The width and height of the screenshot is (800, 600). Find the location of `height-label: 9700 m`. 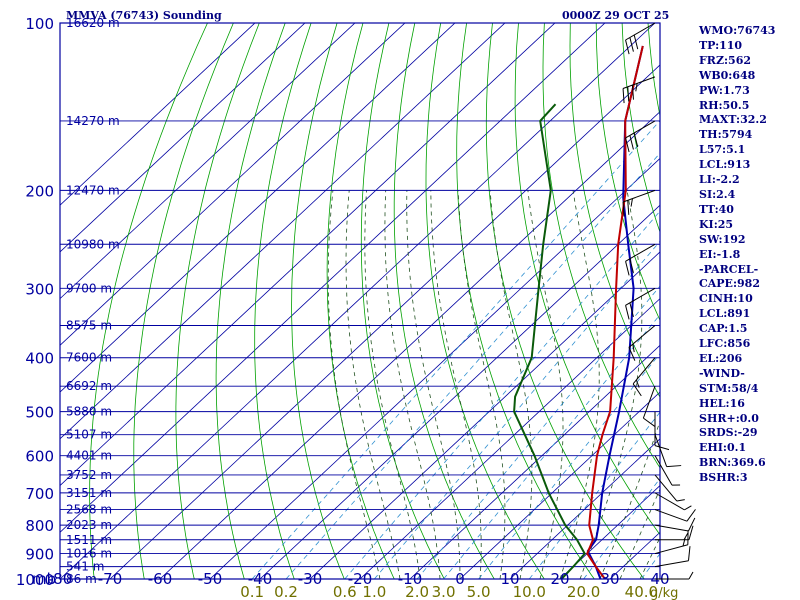

height-label: 9700 m is located at coordinates (89, 288).